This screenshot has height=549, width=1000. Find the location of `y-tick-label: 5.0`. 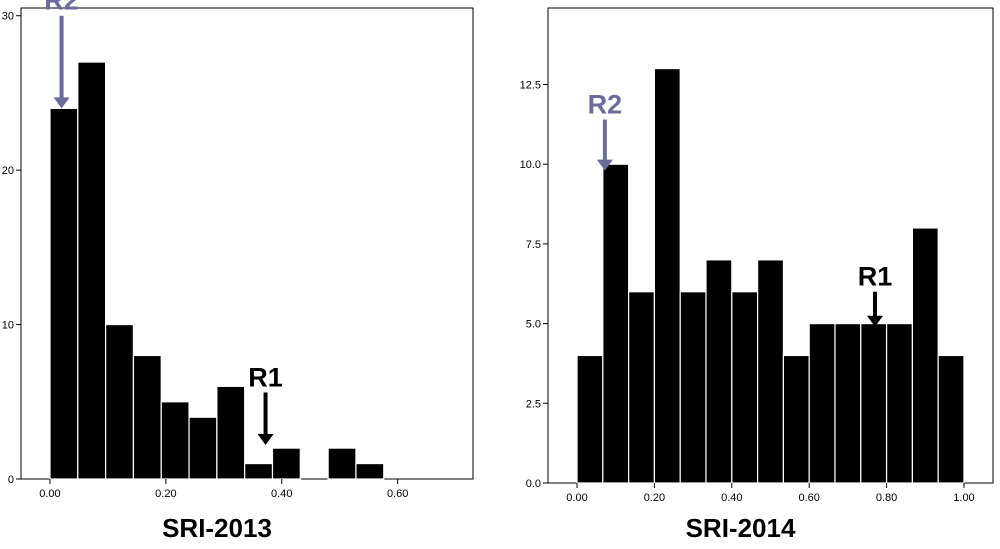

y-tick-label: 5.0 is located at coordinates (533, 325).